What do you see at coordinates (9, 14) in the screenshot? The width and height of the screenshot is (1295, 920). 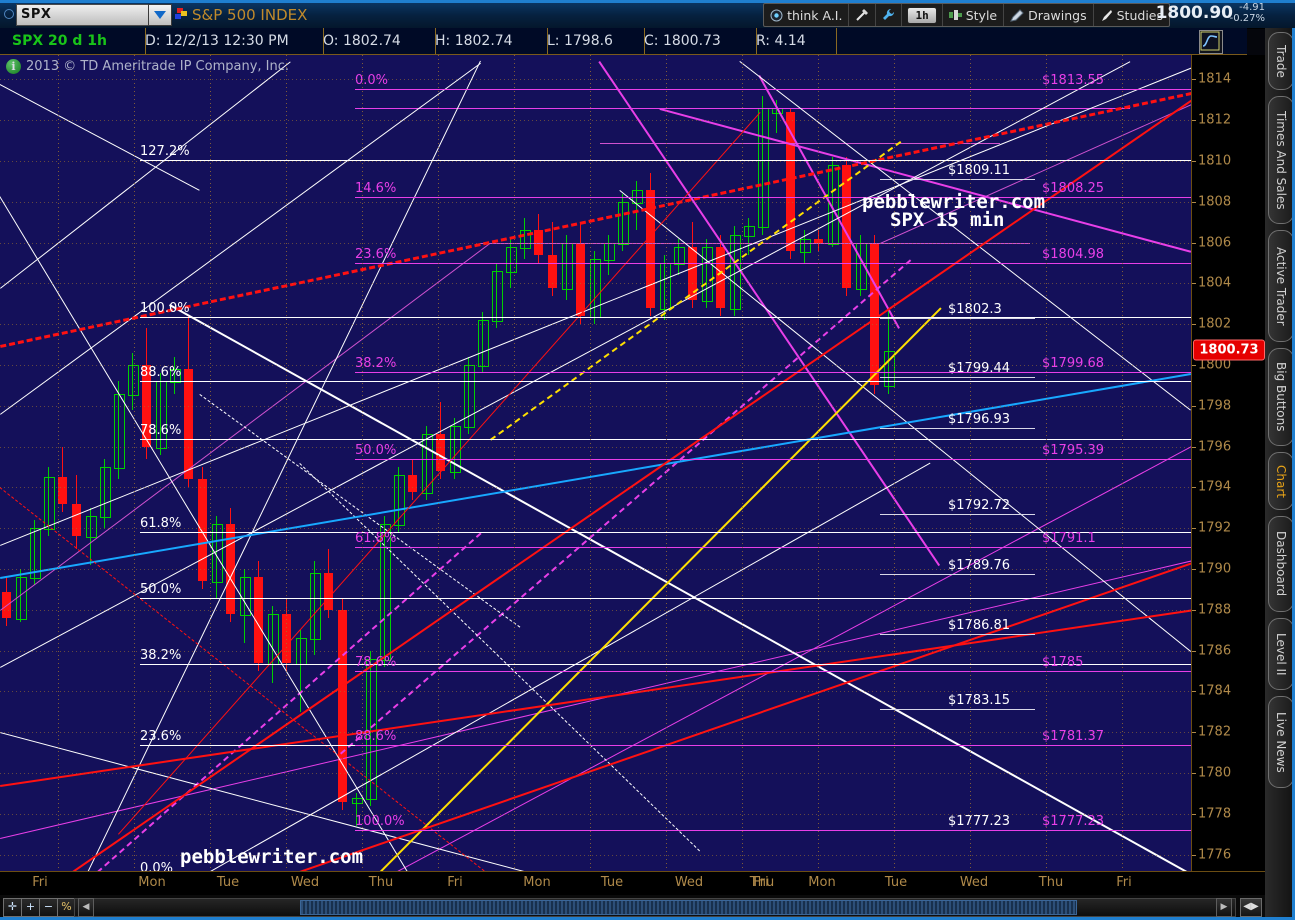 I see `radio-icon` at bounding box center [9, 14].